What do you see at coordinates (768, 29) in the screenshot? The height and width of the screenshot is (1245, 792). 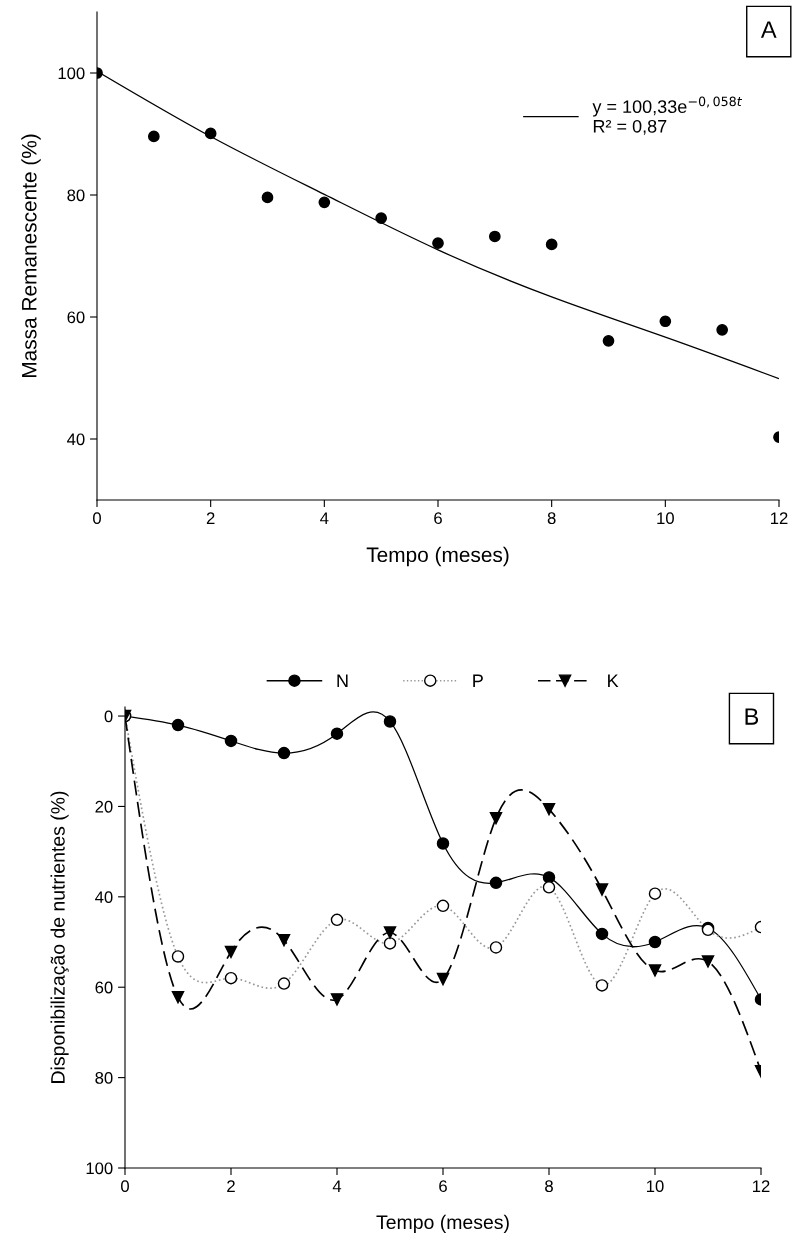 I see `annotation: A` at bounding box center [768, 29].